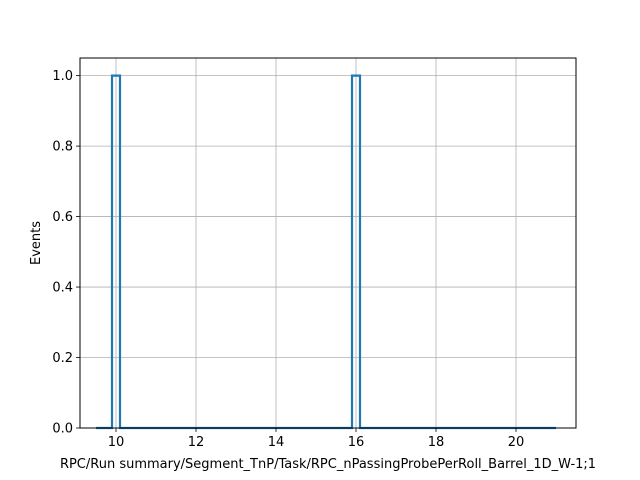  Describe the element at coordinates (356, 442) in the screenshot. I see `x-tick-label: 16` at that location.